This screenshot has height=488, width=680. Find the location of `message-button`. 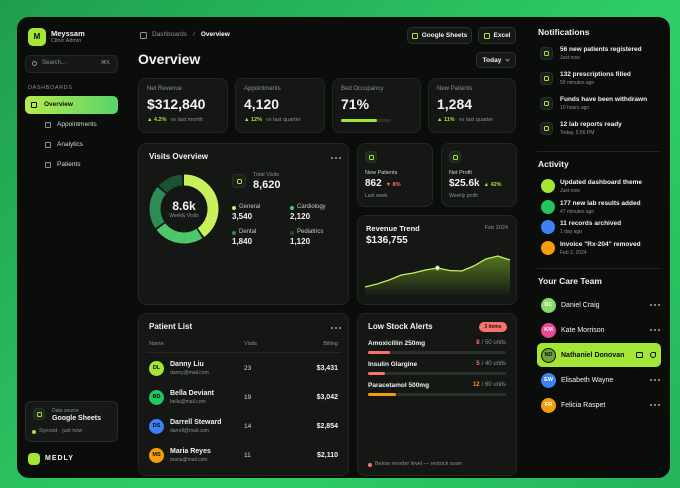

message-button is located at coordinates (639, 355).